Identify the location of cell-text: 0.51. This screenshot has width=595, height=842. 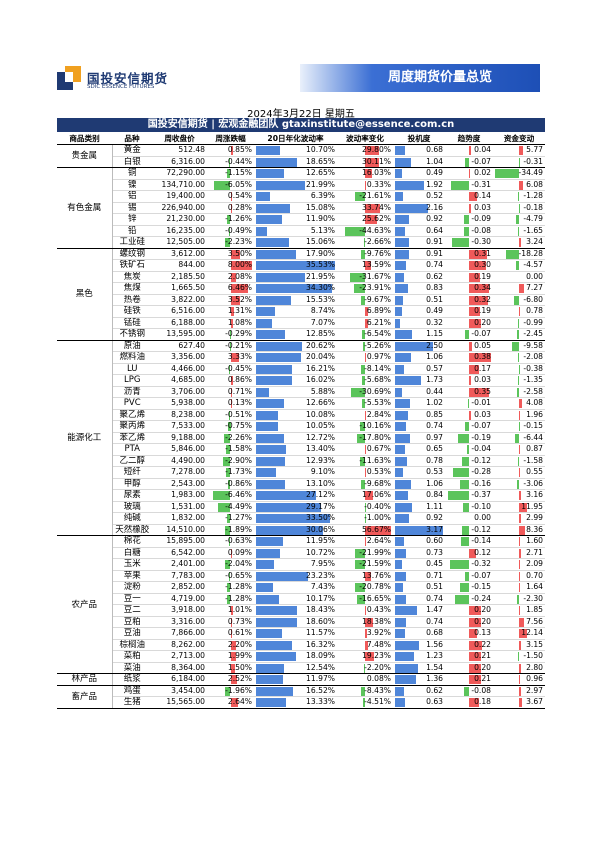
(434, 587).